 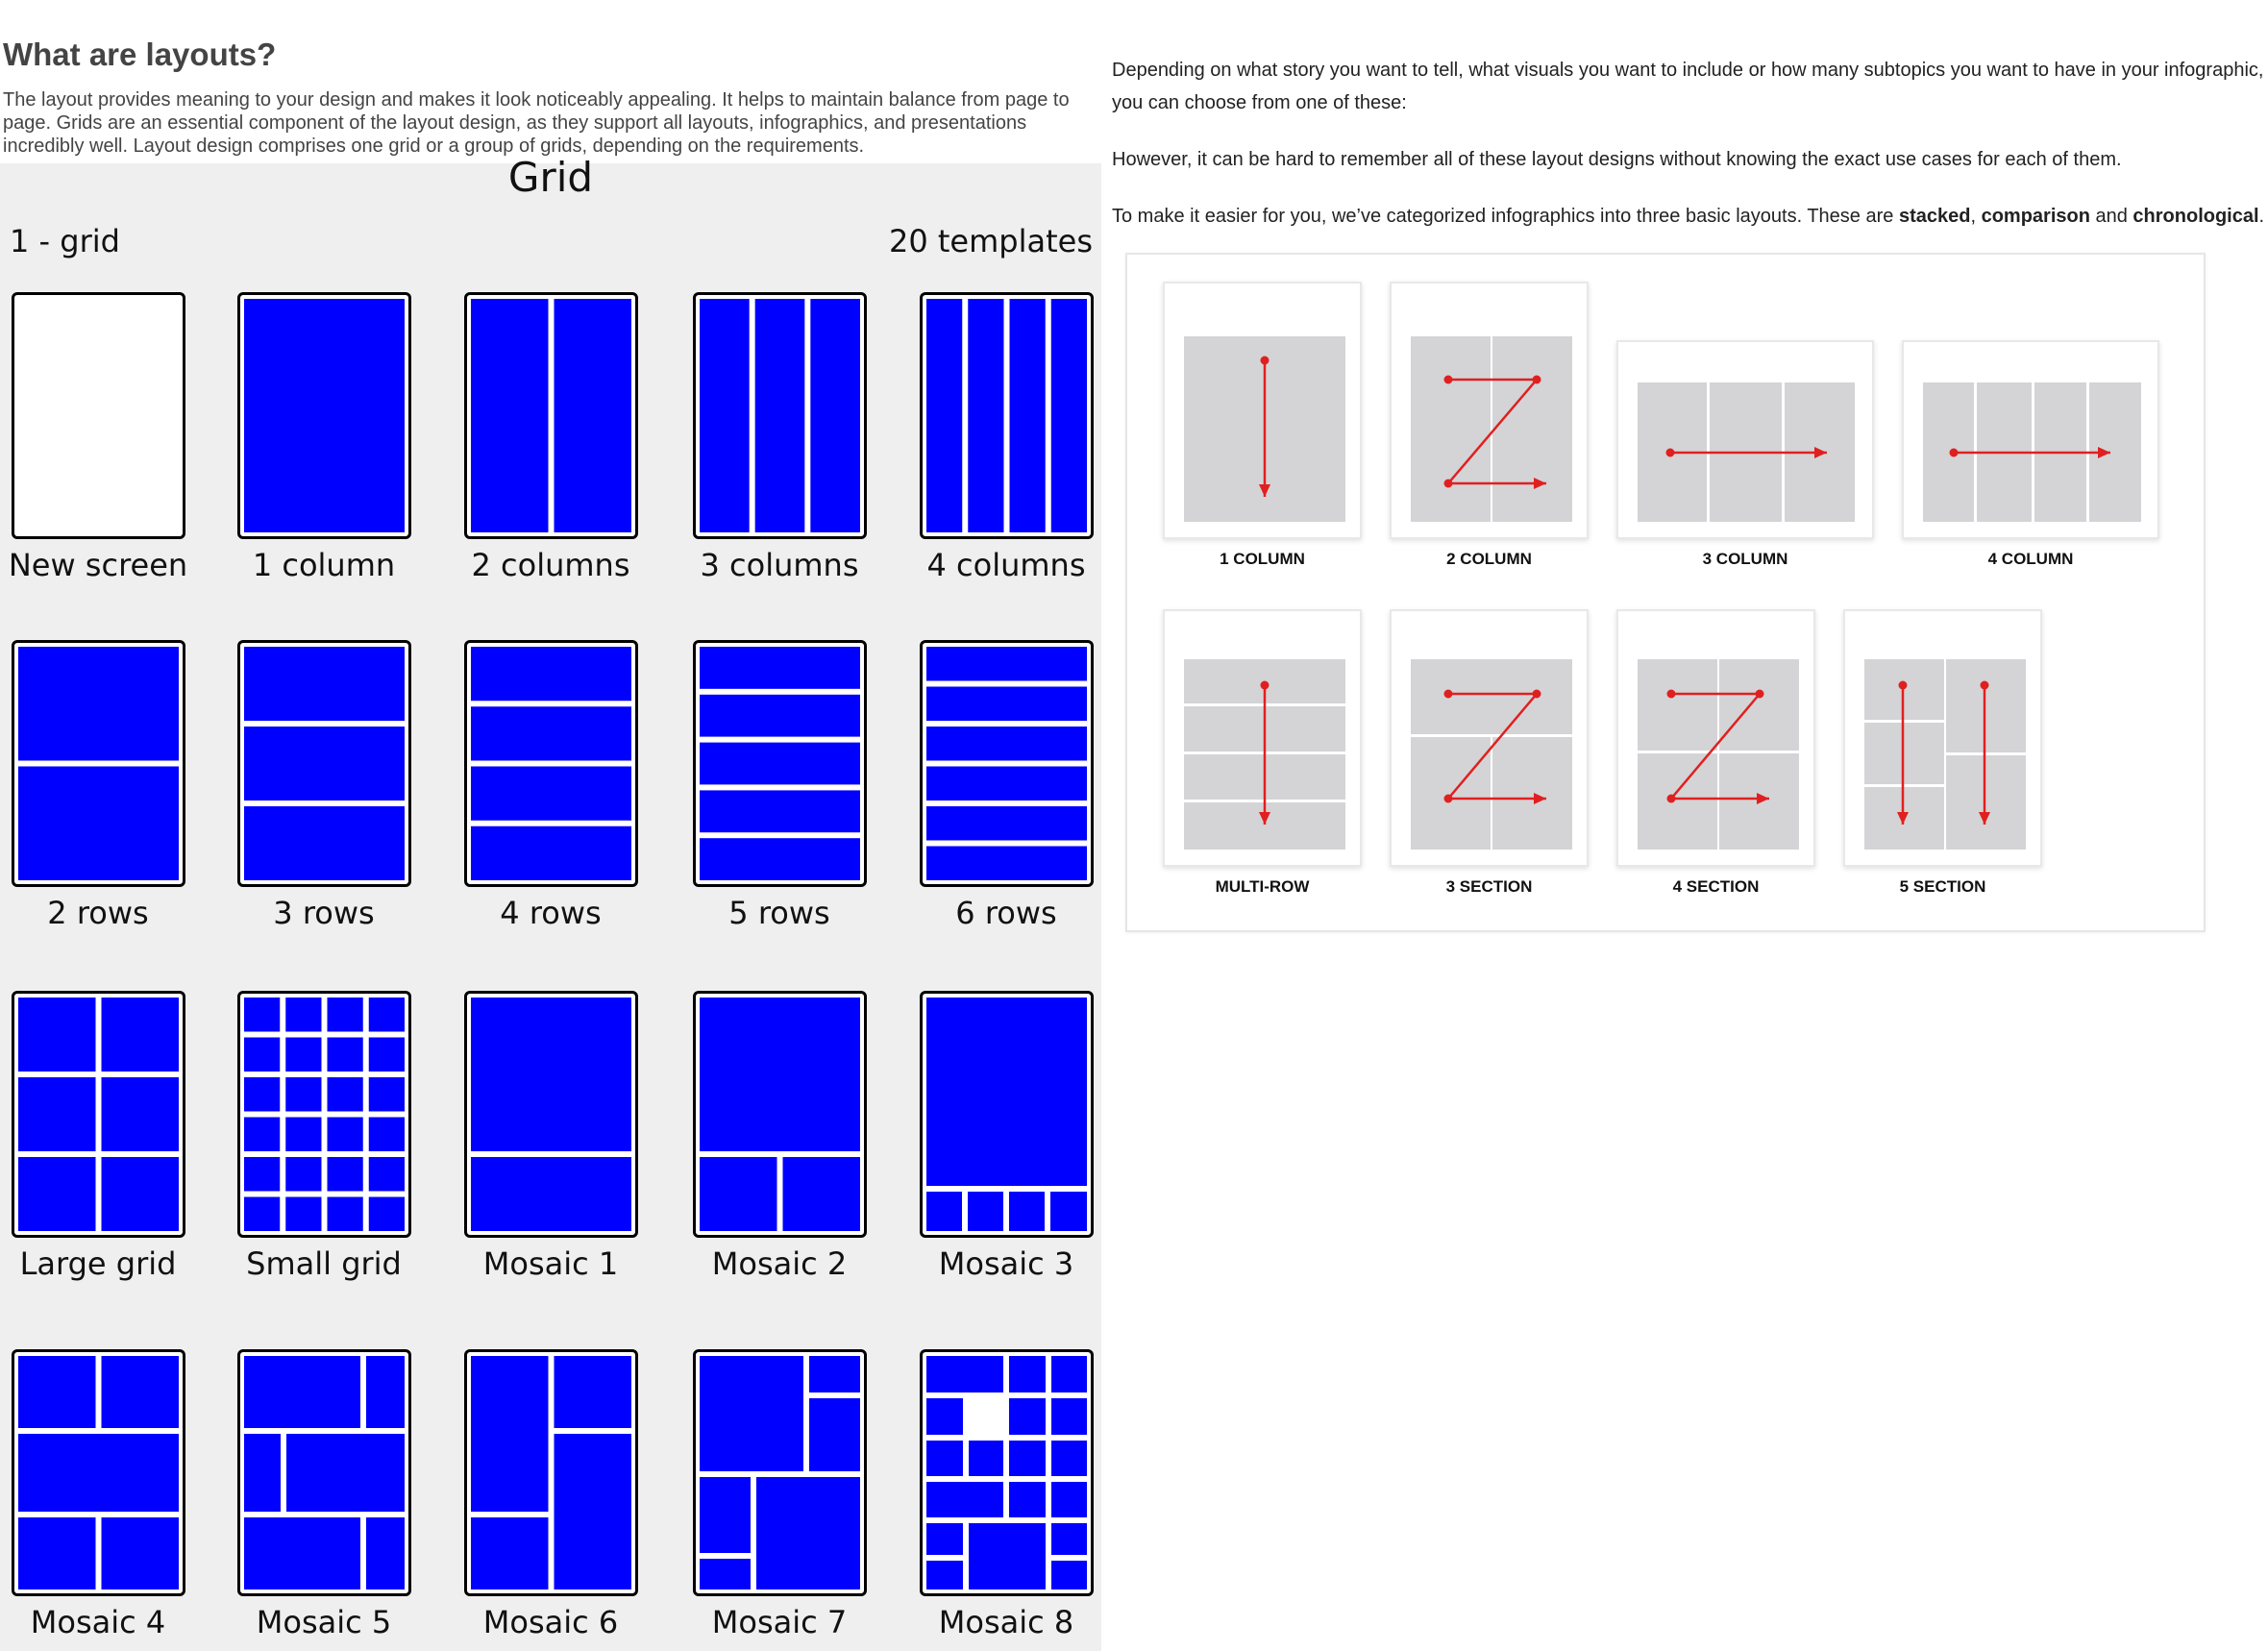 I want to click on template-card-4-rows, so click(x=551, y=763).